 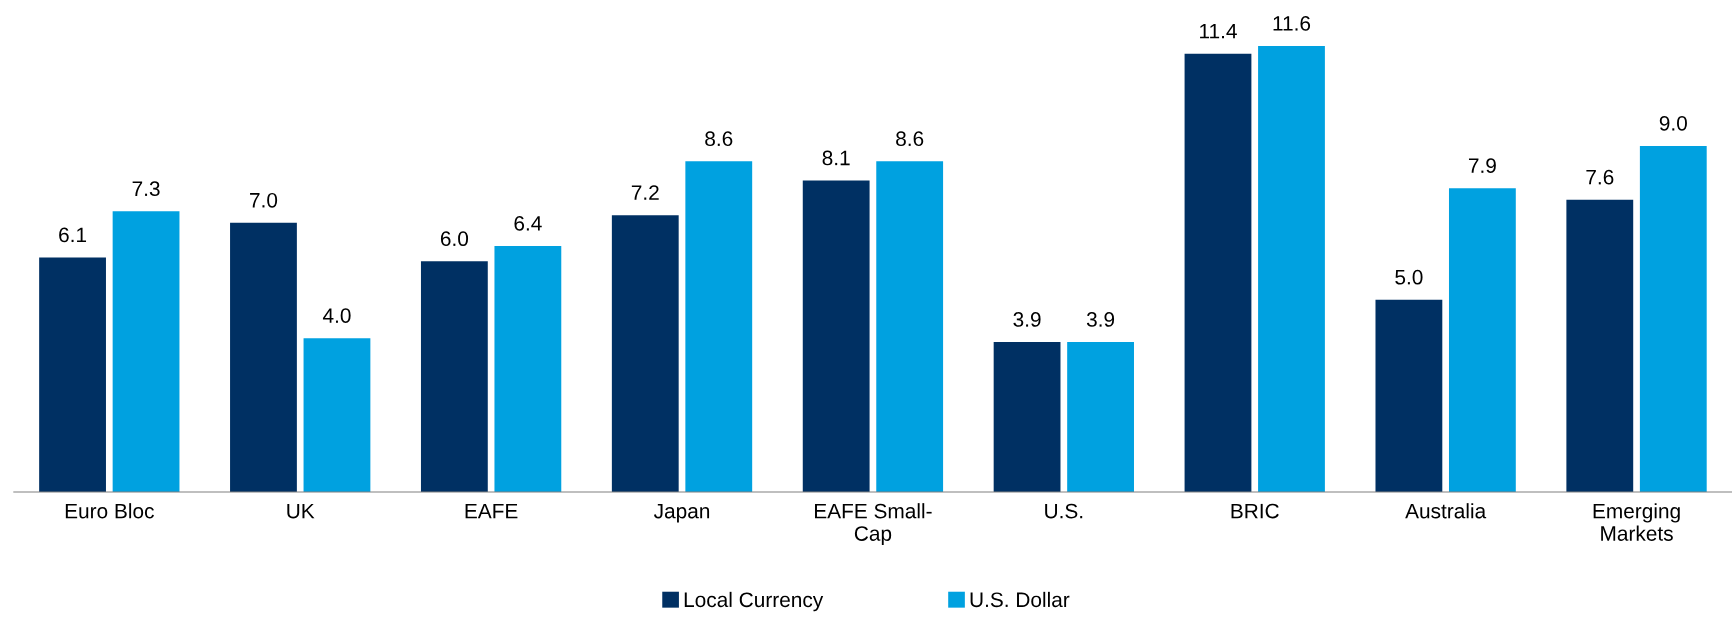 What do you see at coordinates (1409, 277) in the screenshot?
I see `data-label: 5.0` at bounding box center [1409, 277].